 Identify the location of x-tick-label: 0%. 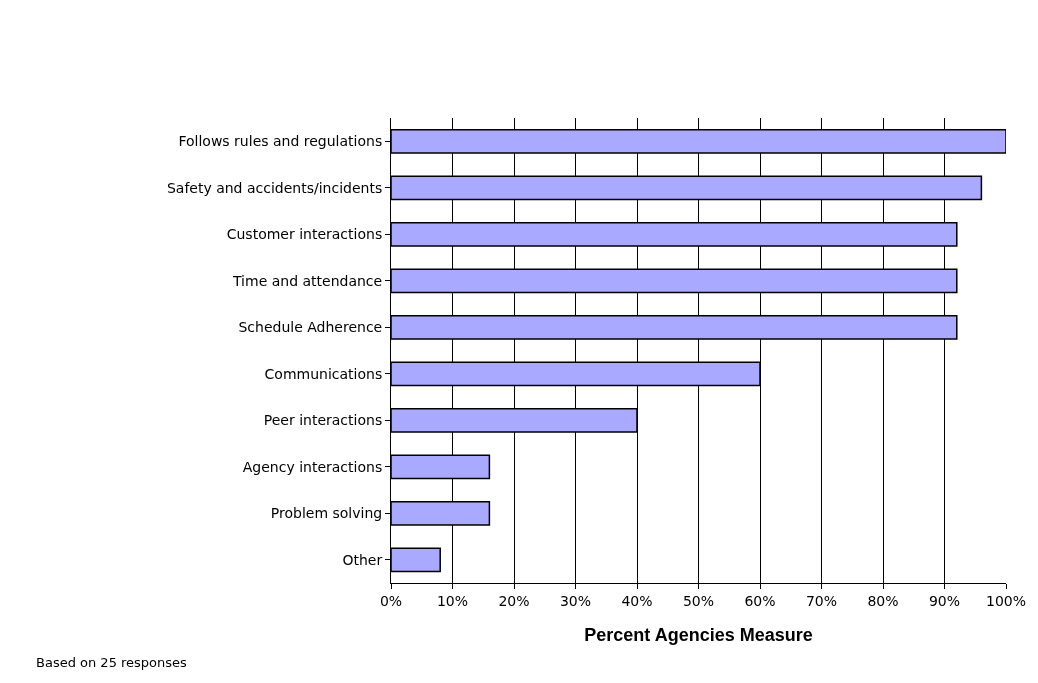
(391, 600).